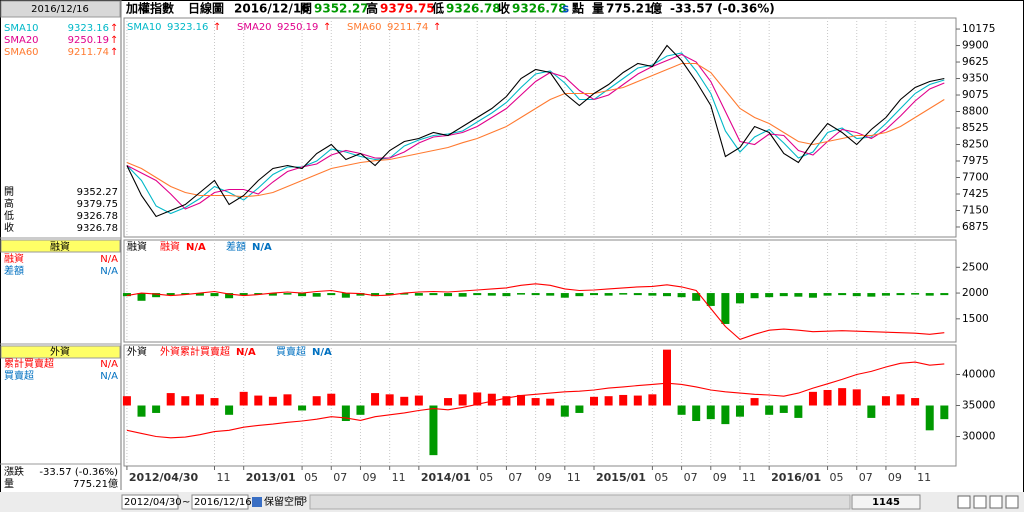 This screenshot has width=1024, height=512. I want to click on y-tick-label: 8250, so click(975, 145).